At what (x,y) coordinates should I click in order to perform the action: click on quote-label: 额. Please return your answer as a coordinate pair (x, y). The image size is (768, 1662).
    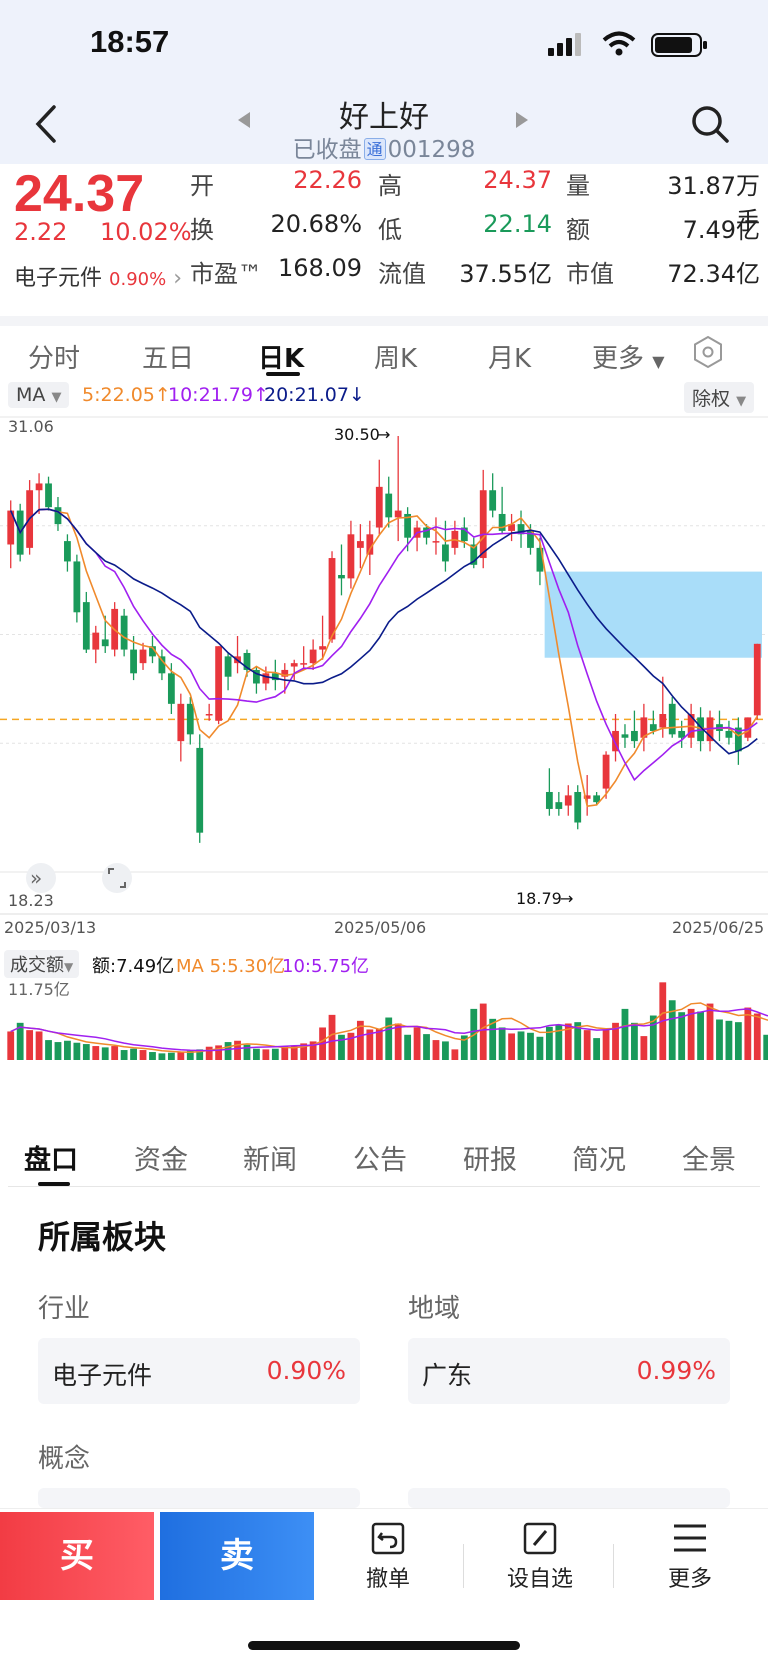
    Looking at the image, I should click on (578, 230).